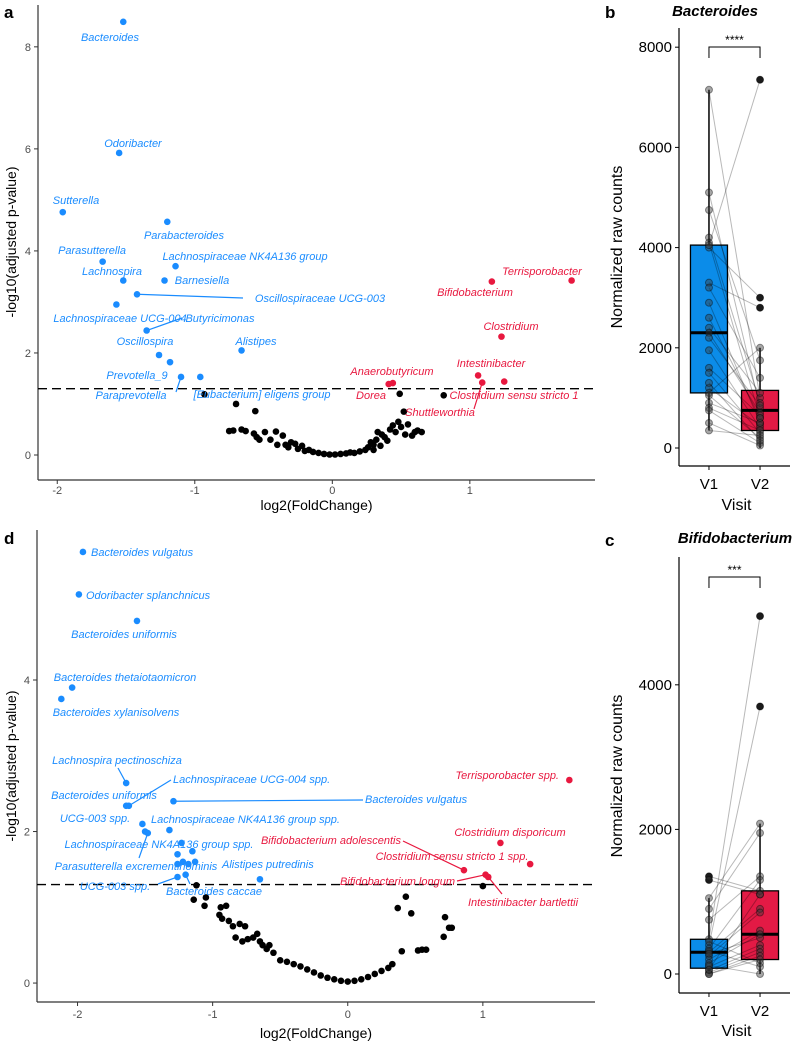 This screenshot has height=1044, width=800. I want to click on panel-title: Bacteroides, so click(715, 11).